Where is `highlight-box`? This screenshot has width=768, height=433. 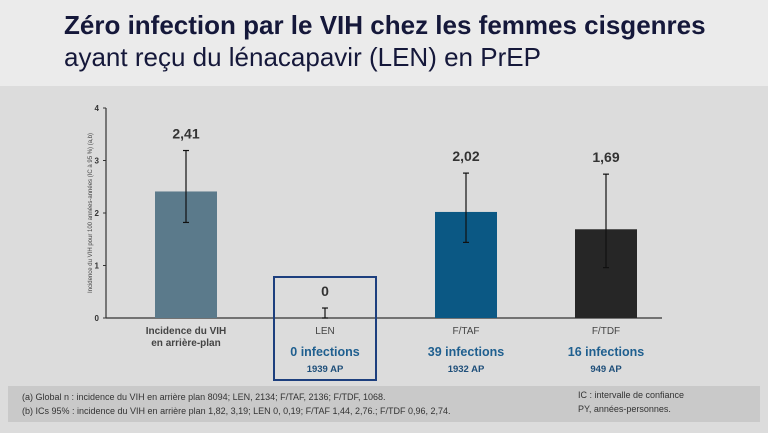
highlight-box is located at coordinates (325, 328).